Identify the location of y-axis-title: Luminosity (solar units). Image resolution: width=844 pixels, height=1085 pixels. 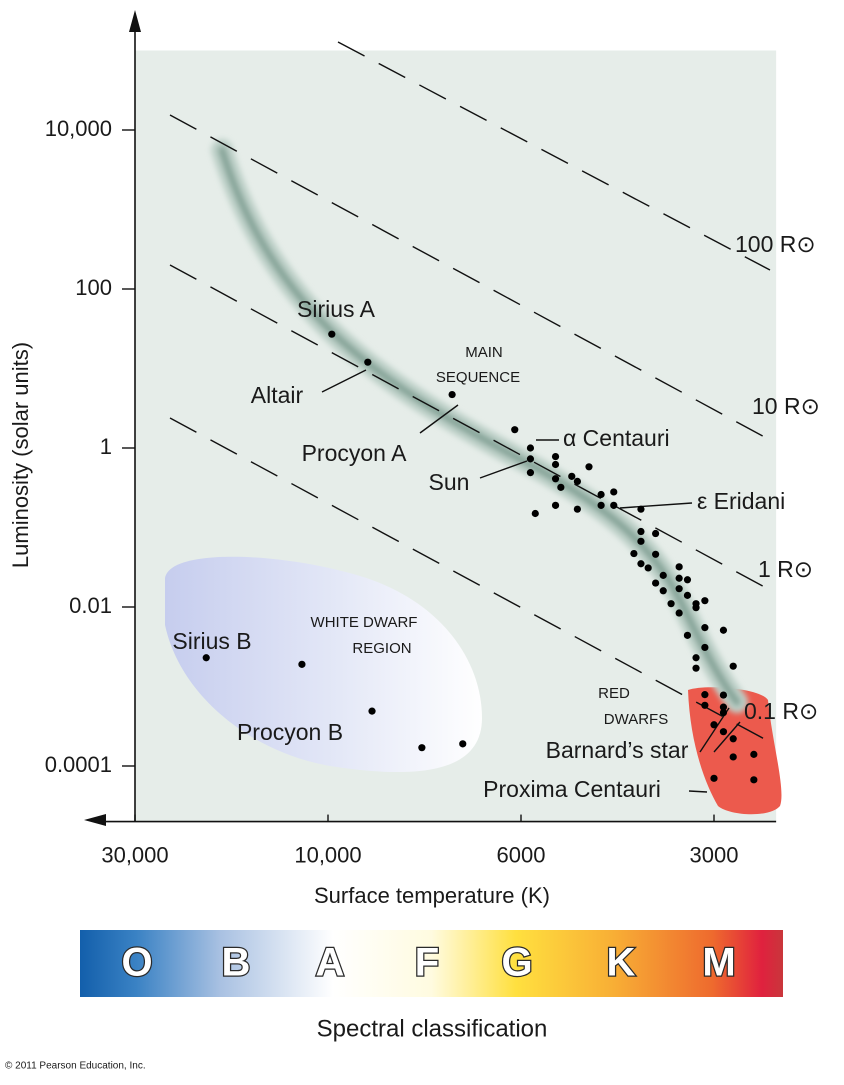
(20, 455).